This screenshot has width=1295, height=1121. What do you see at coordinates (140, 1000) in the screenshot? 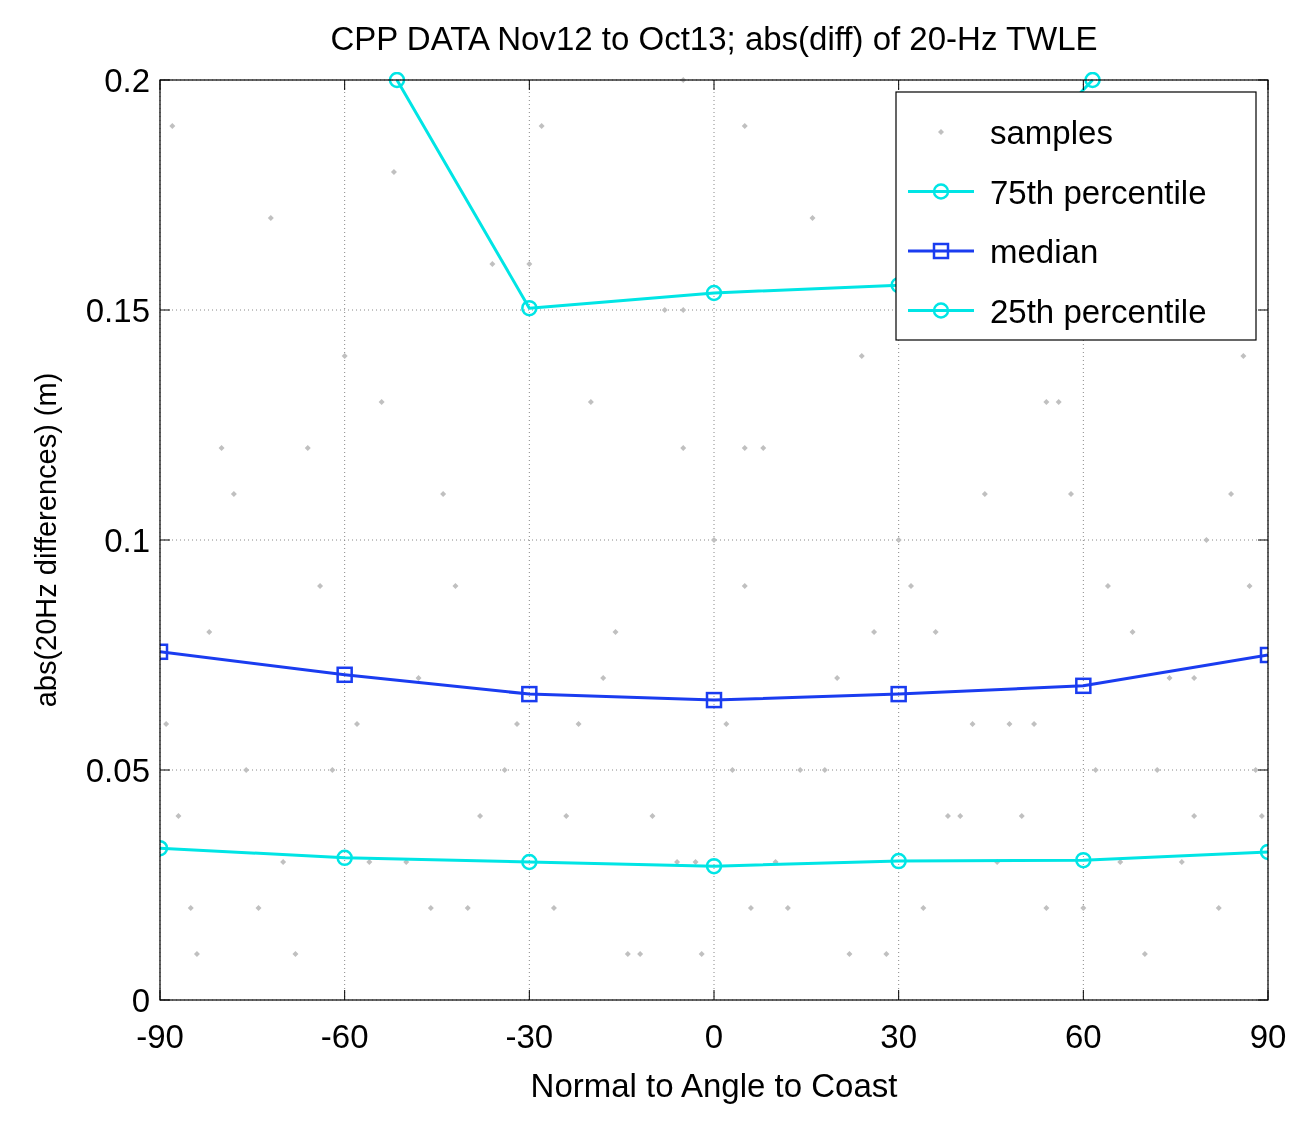
I see `y-tick-label: 0` at bounding box center [140, 1000].